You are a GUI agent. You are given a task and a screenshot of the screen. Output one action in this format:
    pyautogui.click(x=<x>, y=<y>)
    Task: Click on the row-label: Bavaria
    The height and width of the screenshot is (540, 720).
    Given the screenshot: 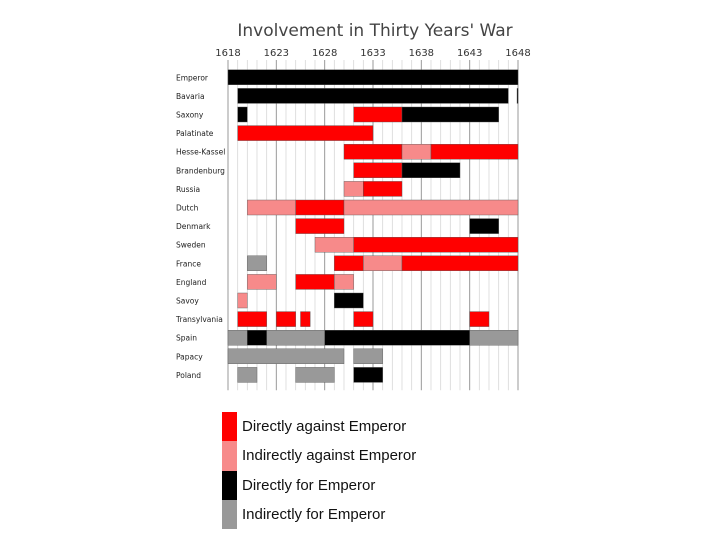 What is the action you would take?
    pyautogui.click(x=190, y=96)
    